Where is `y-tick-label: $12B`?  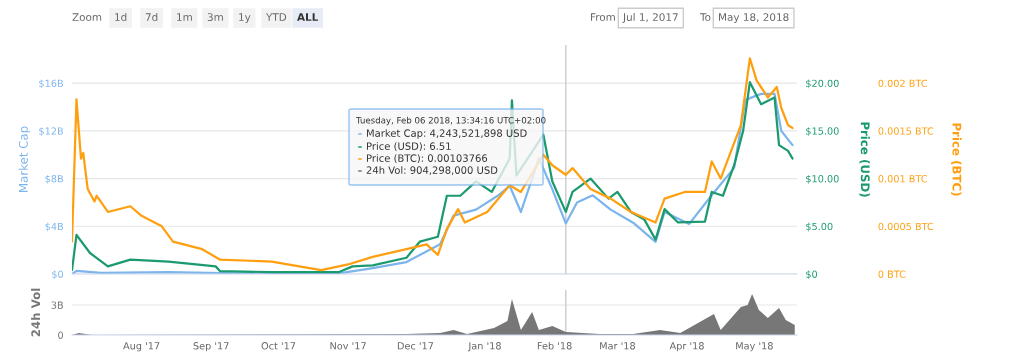
y-tick-label: $12B is located at coordinates (51, 131).